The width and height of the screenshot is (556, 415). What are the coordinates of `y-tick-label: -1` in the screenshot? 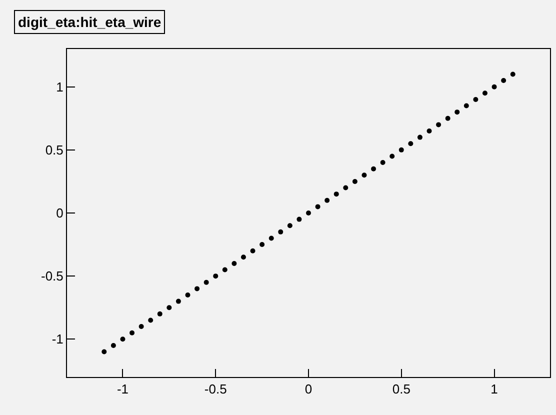 It's located at (58, 339).